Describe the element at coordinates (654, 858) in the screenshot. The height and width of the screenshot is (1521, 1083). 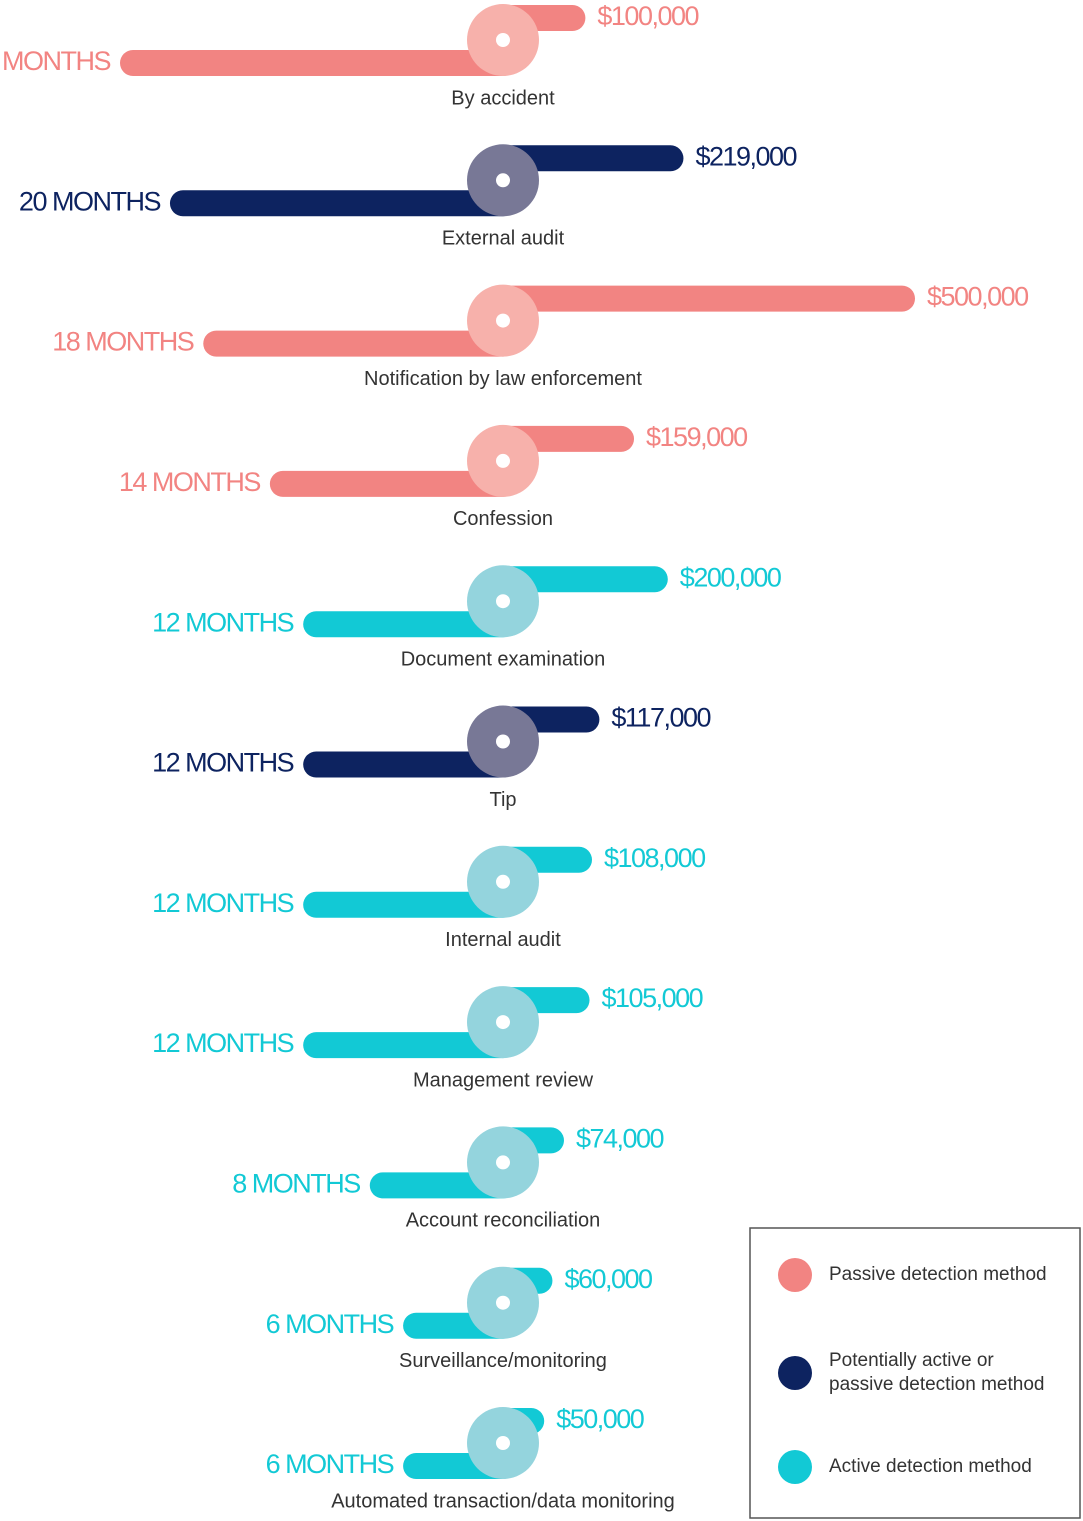
I see `loss-label: $108,000` at that location.